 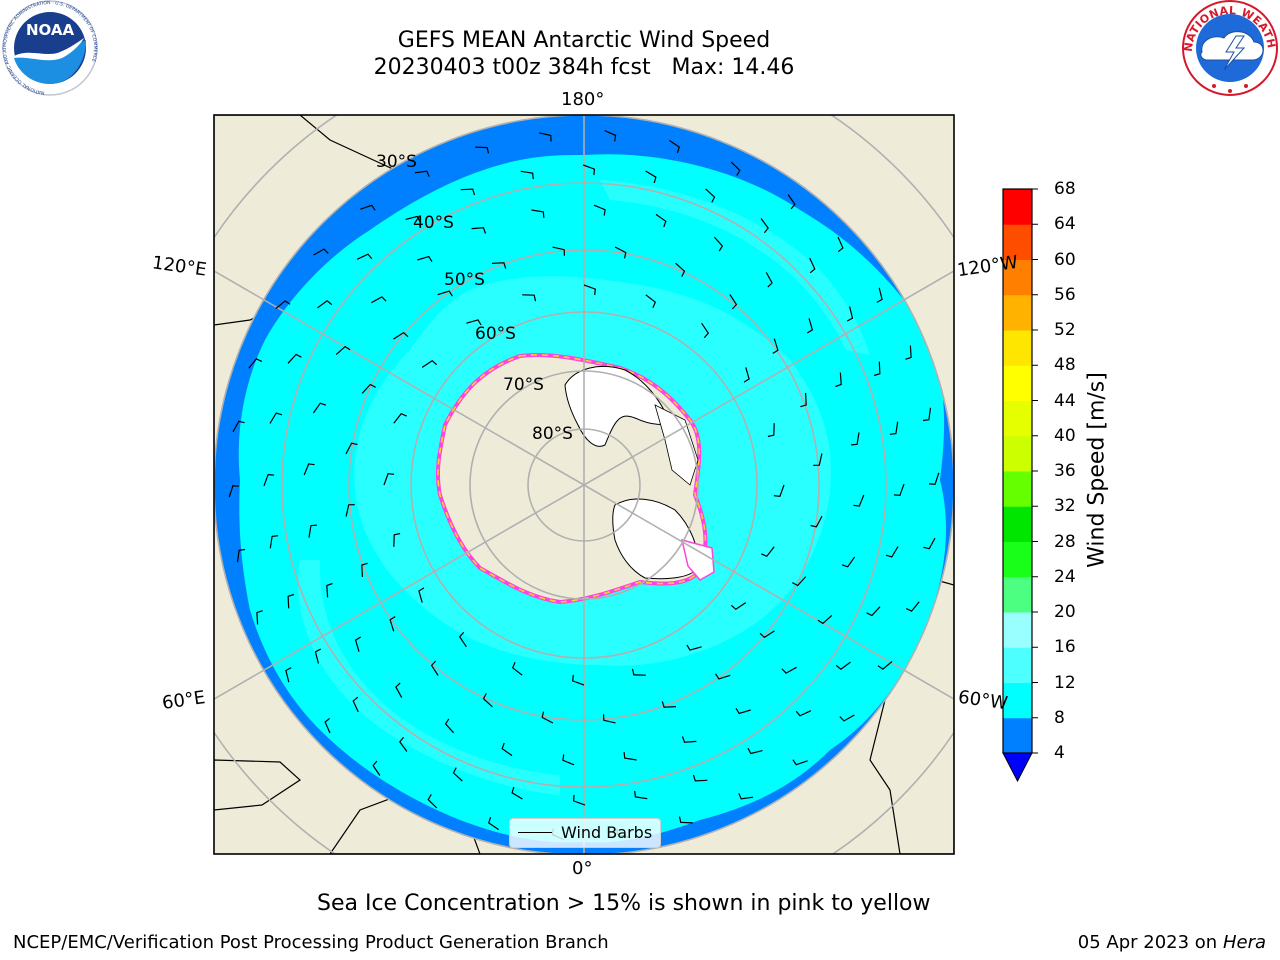 What do you see at coordinates (1065, 471) in the screenshot?
I see `colorbar-tick-label: 36` at bounding box center [1065, 471].